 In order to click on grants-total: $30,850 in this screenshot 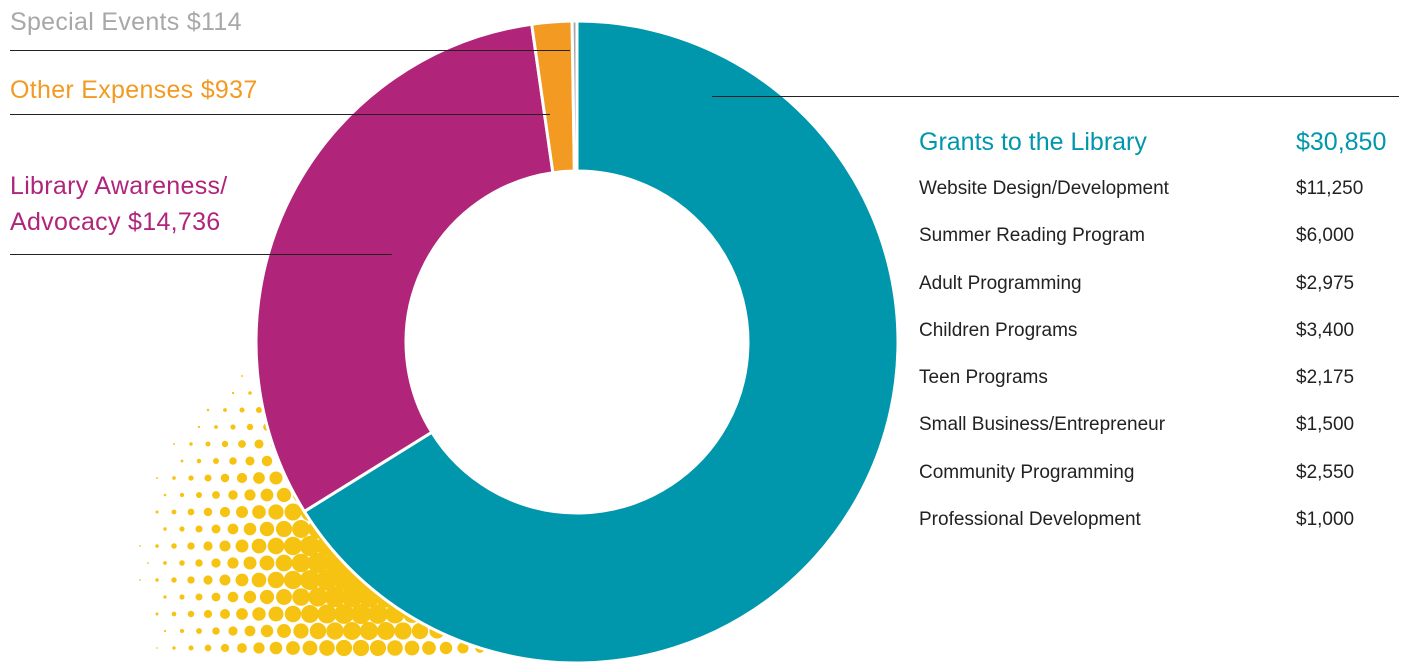, I will do `click(1341, 142)`.